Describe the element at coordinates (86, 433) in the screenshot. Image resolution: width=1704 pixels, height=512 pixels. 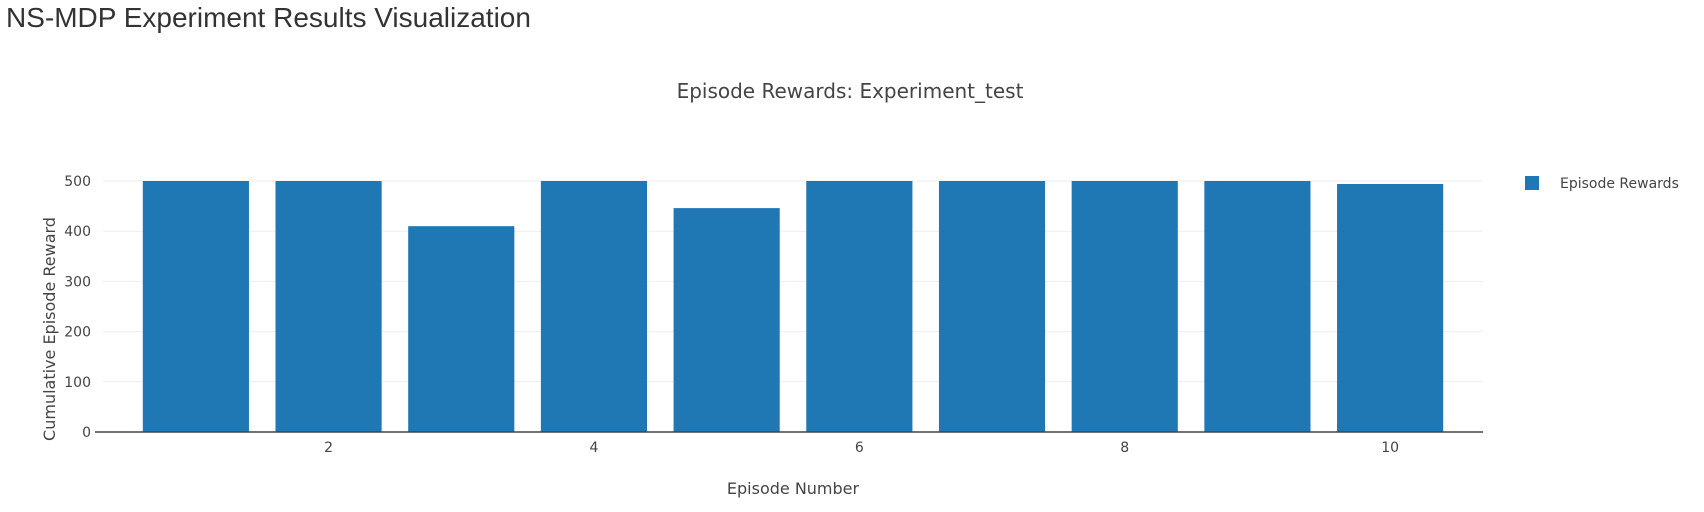
I see `y-tick-label: 0` at that location.